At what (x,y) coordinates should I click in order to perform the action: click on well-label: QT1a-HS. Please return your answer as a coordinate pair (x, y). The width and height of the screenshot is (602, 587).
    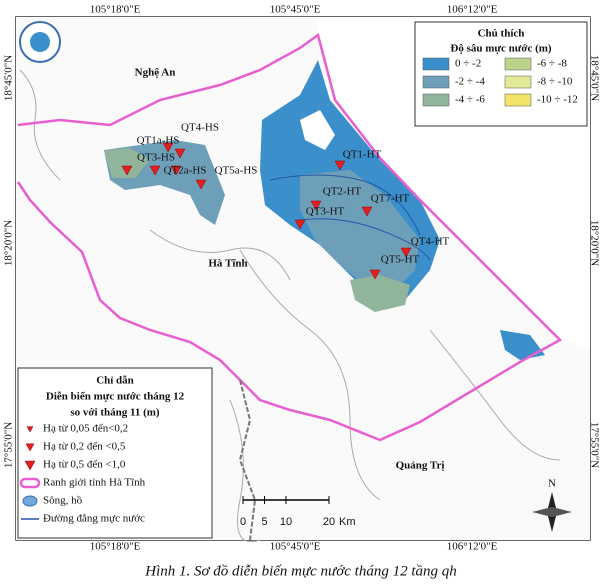
    Looking at the image, I should click on (158, 141).